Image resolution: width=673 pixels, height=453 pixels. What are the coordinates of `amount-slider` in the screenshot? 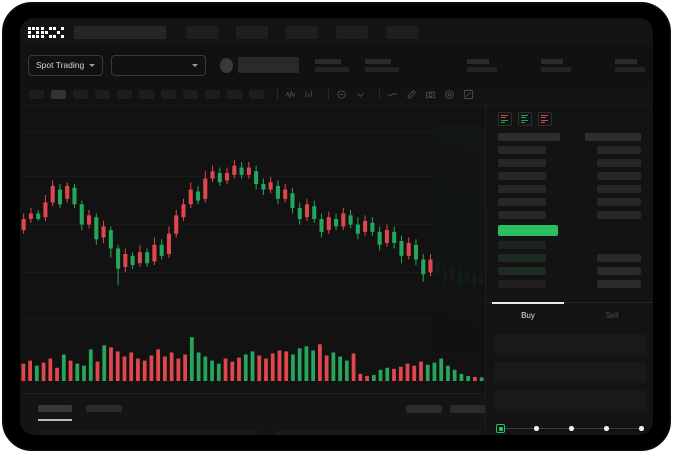 It's located at (570, 428).